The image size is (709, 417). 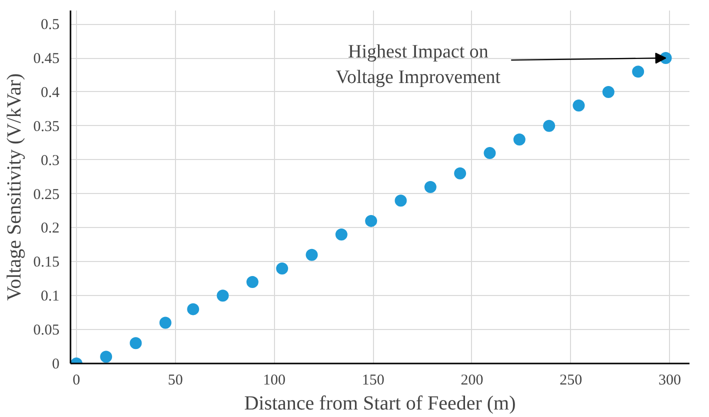 What do you see at coordinates (373, 380) in the screenshot?
I see `x-tick-label: 150` at bounding box center [373, 380].